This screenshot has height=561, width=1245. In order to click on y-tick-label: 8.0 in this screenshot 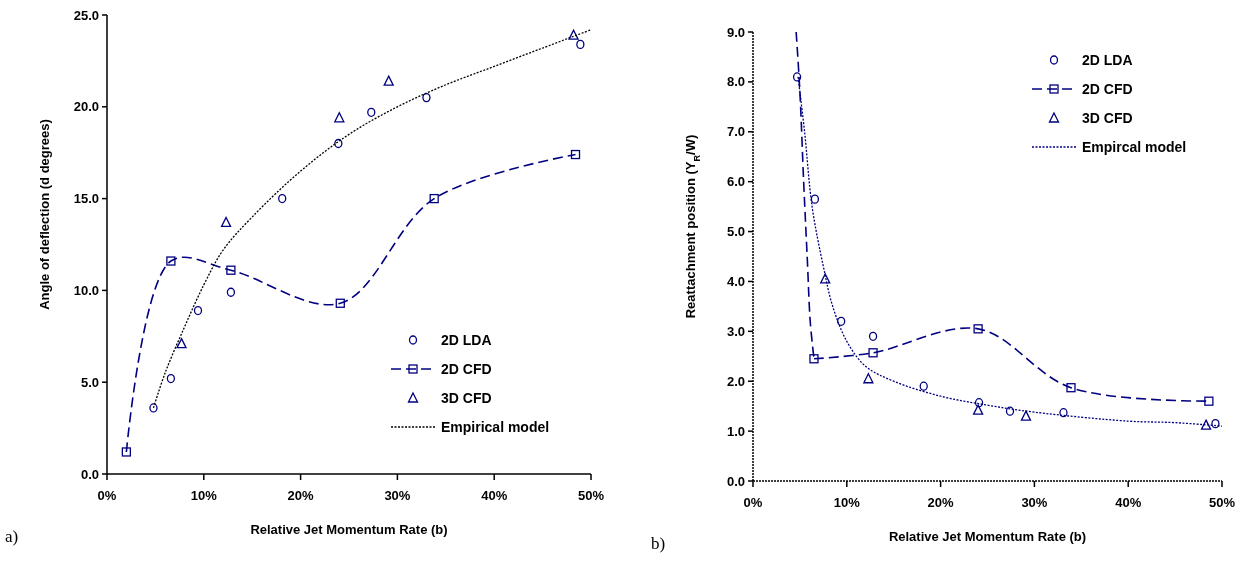, I will do `click(735, 82)`.